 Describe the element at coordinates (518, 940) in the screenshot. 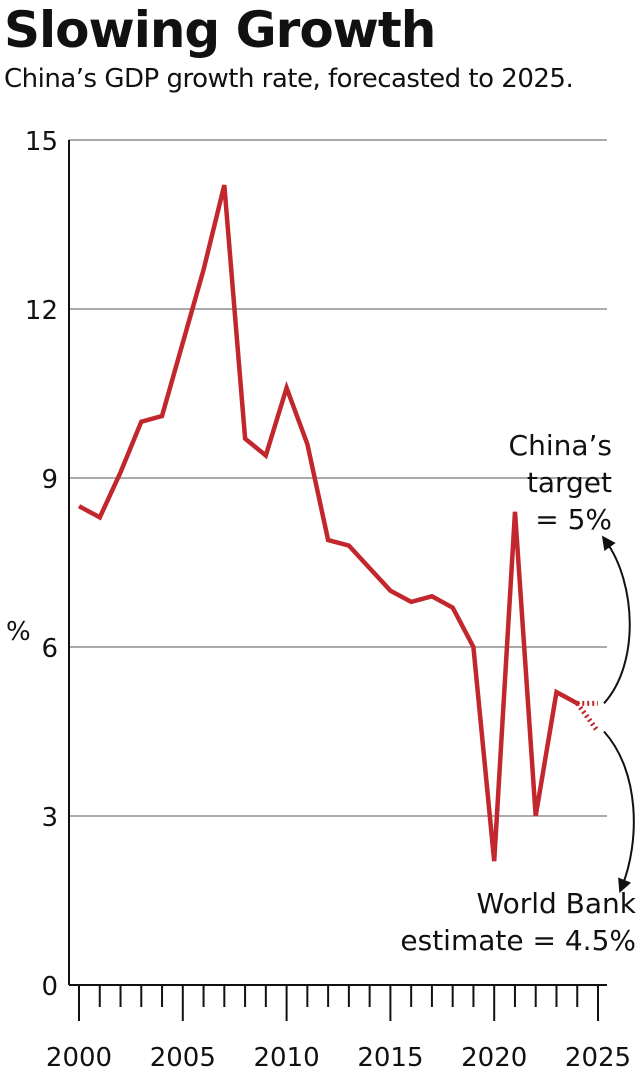

I see `world-bank-label-line-1: estimate = 4.5%` at that location.